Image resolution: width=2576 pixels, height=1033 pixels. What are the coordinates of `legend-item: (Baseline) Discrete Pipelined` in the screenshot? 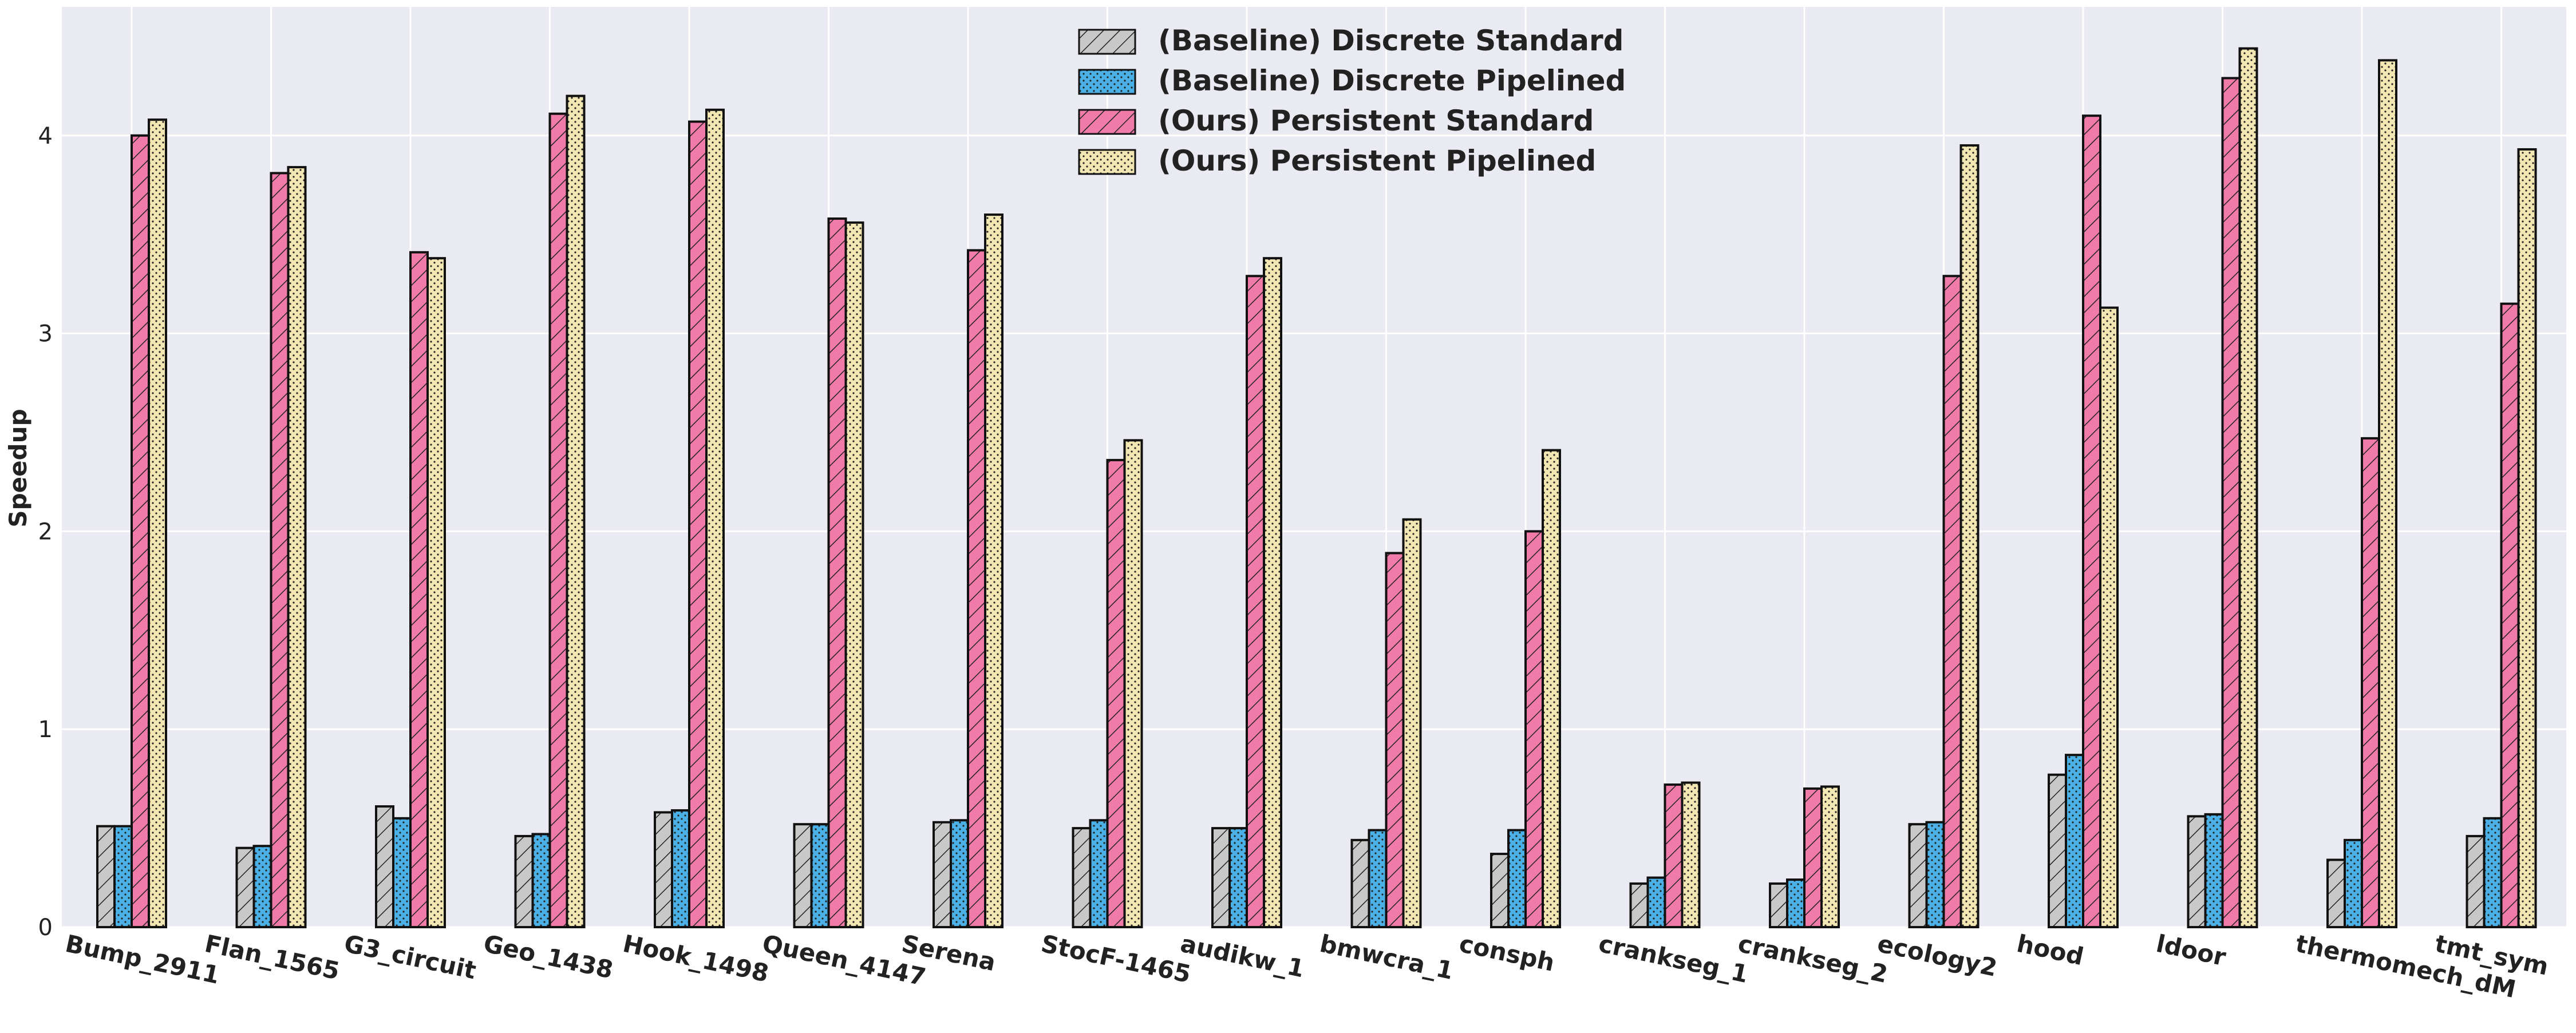 It's located at (1352, 81).